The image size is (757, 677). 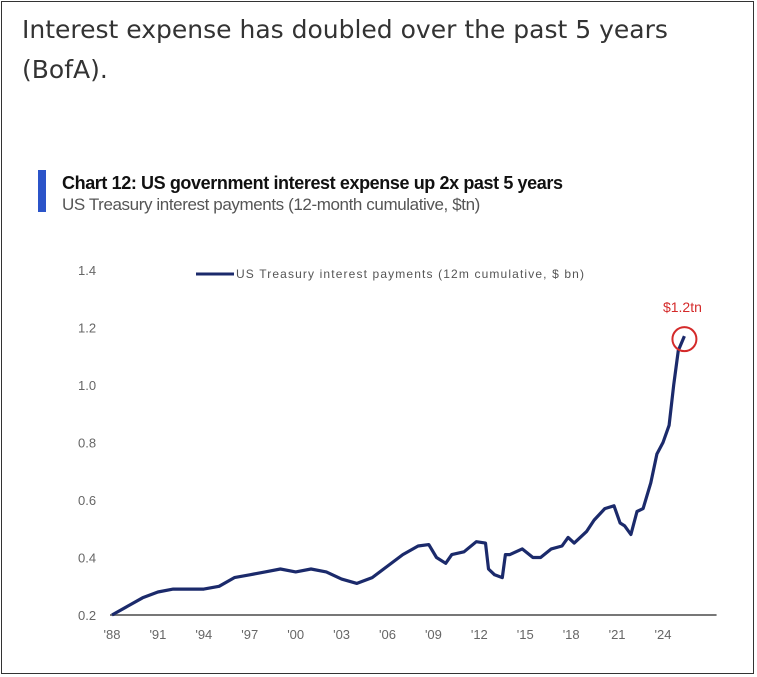 What do you see at coordinates (87, 385) in the screenshot?
I see `y-tick-label: 1.0` at bounding box center [87, 385].